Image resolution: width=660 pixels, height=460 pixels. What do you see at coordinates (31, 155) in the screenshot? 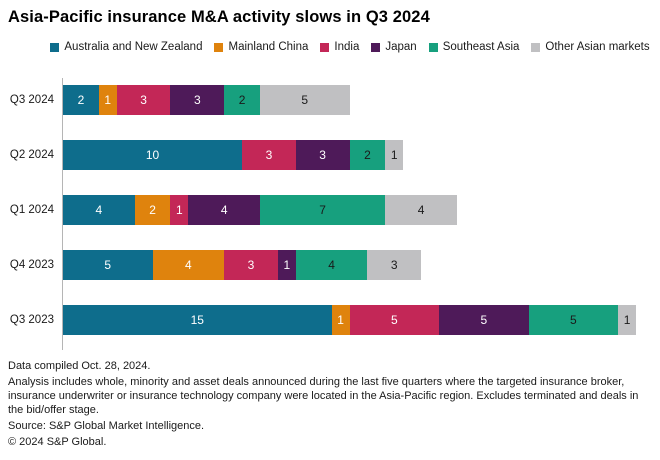
I see `category-label: Q2 2024` at bounding box center [31, 155].